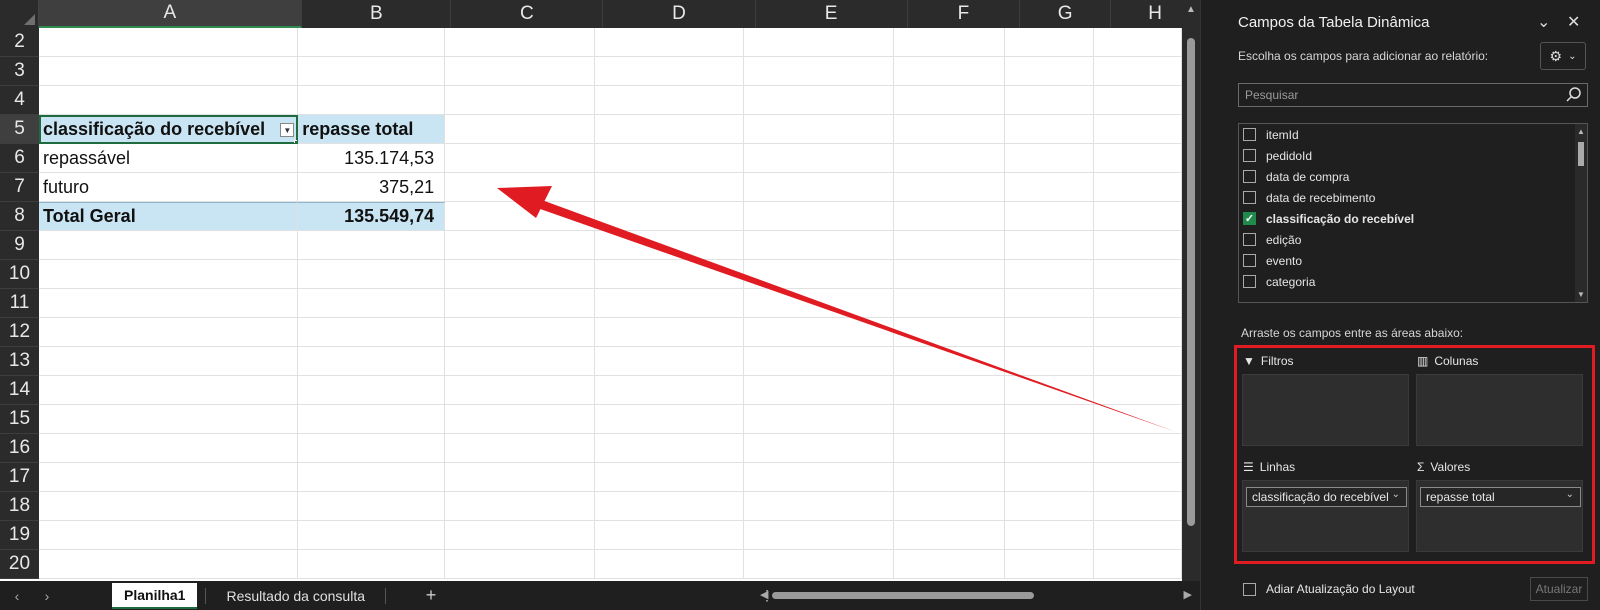 The width and height of the screenshot is (1600, 610). What do you see at coordinates (169, 187) in the screenshot?
I see `pivot-row-label-cell: futuro` at bounding box center [169, 187].